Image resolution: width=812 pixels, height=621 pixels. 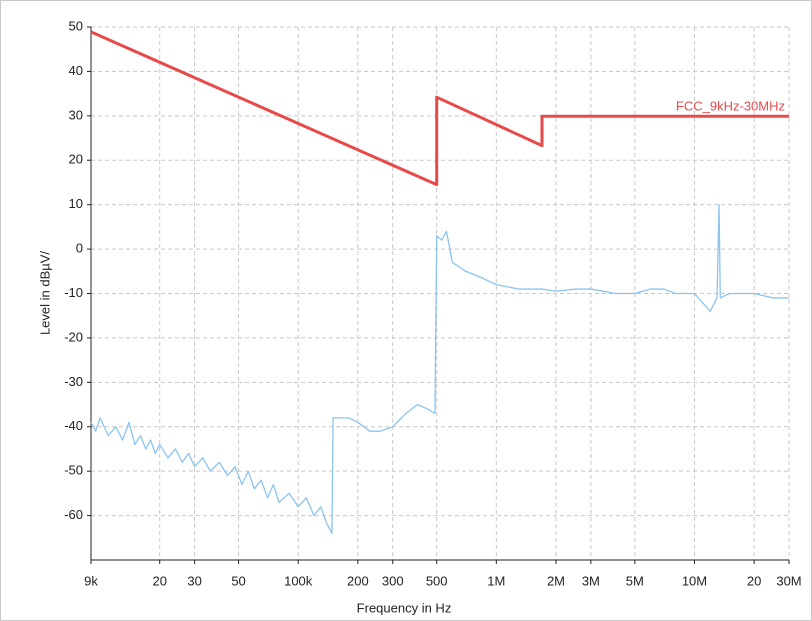 What do you see at coordinates (76, 114) in the screenshot?
I see `y-tick-label: 30` at bounding box center [76, 114].